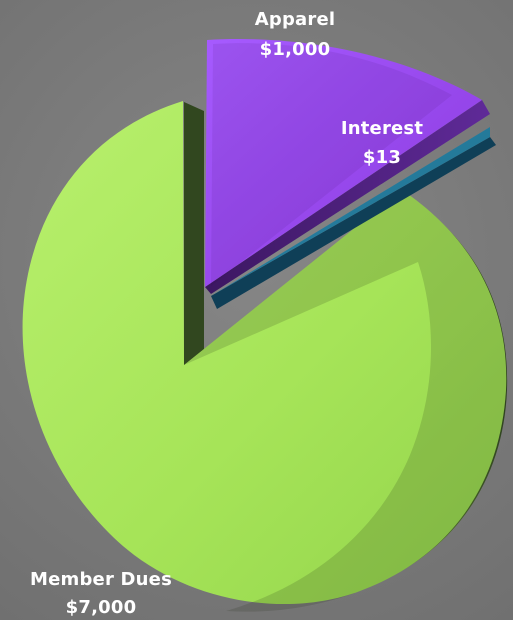 The height and width of the screenshot is (620, 513). I want to click on apparel-label: Apparel, so click(295, 19).